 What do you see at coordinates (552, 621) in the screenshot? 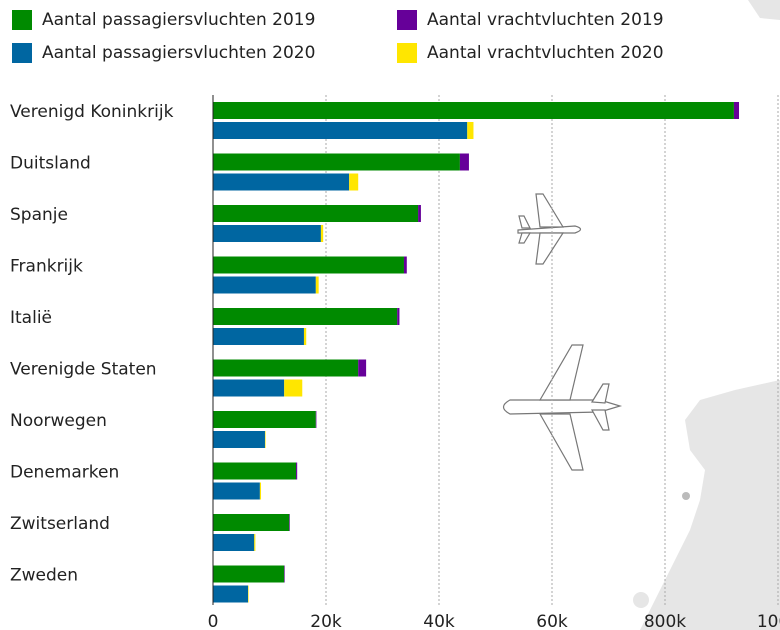
I see `x-tick-label: 60k` at bounding box center [552, 621].